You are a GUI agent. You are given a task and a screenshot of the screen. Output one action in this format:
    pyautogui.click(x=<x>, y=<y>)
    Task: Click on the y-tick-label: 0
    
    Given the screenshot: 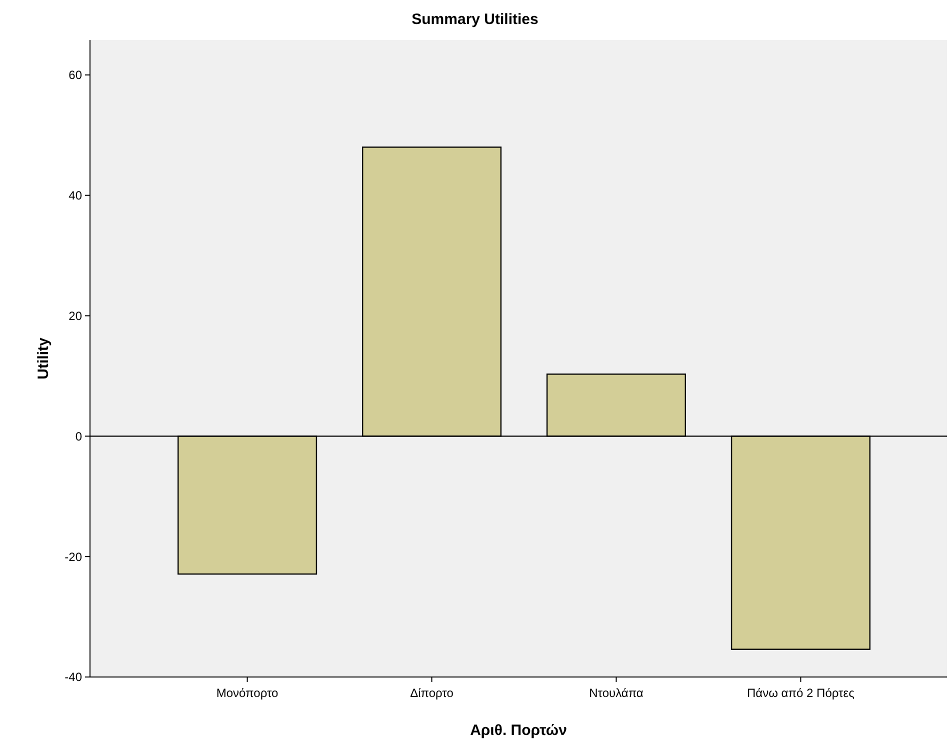 What is the action you would take?
    pyautogui.click(x=78, y=436)
    